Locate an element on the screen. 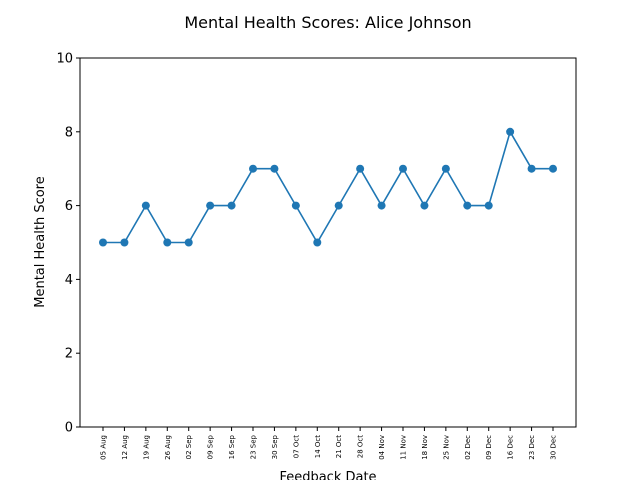 The width and height of the screenshot is (640, 480). x-tick-label: 18 Nov is located at coordinates (425, 447).